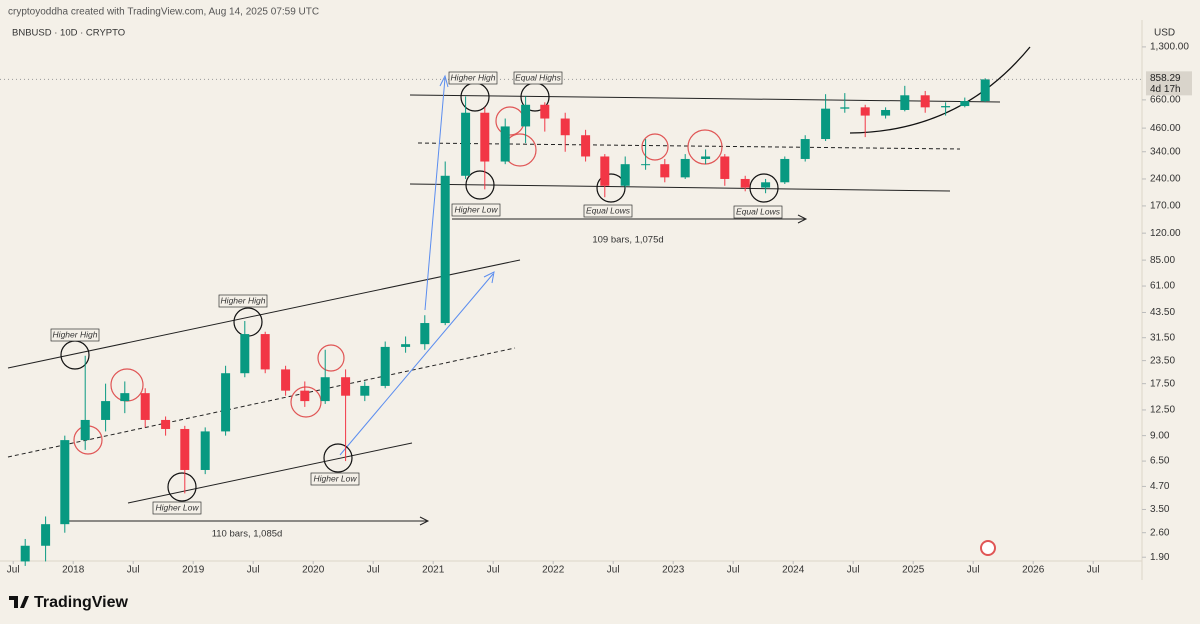 Image resolution: width=1200 pixels, height=624 pixels. I want to click on y-tick-label: 2.60, so click(1160, 532).